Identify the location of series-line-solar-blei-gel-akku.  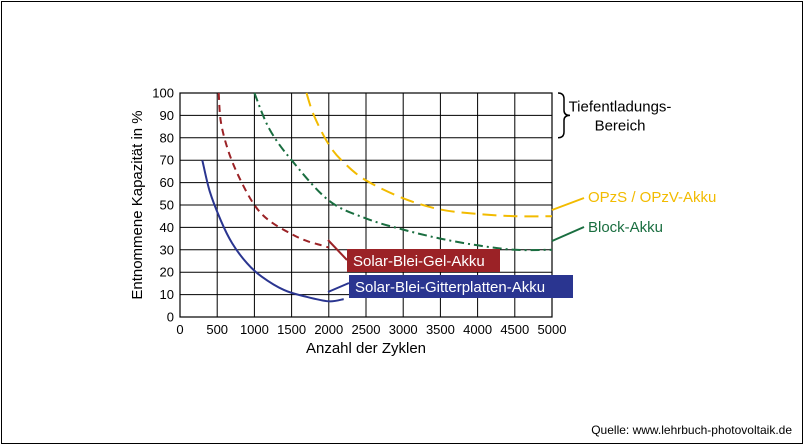
(273, 170).